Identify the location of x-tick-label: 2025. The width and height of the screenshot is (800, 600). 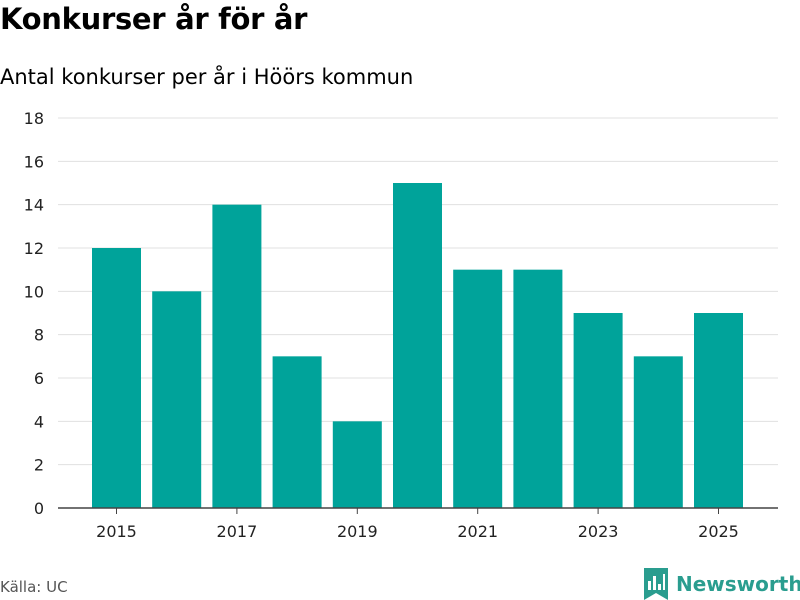
(718, 531).